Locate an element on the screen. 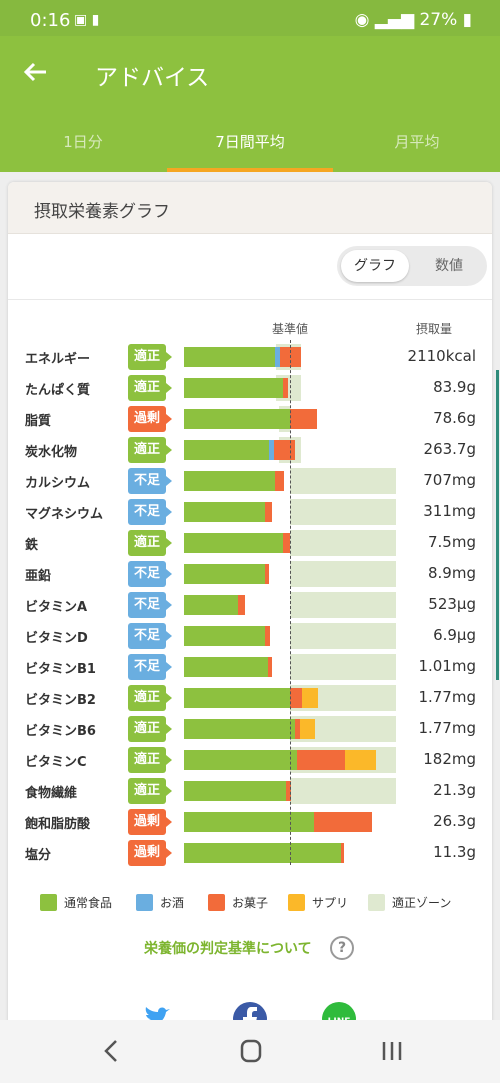  intake-amount: 78.6g is located at coordinates (454, 418).